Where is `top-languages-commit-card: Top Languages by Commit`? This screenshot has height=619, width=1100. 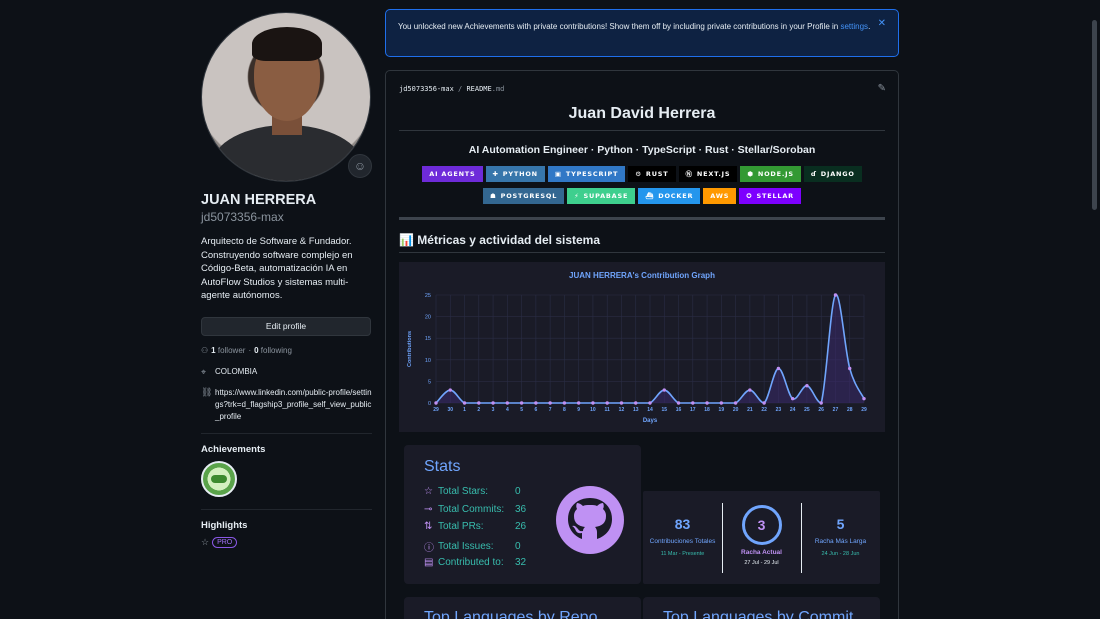
top-languages-commit-card: Top Languages by Commit is located at coordinates (761, 608).